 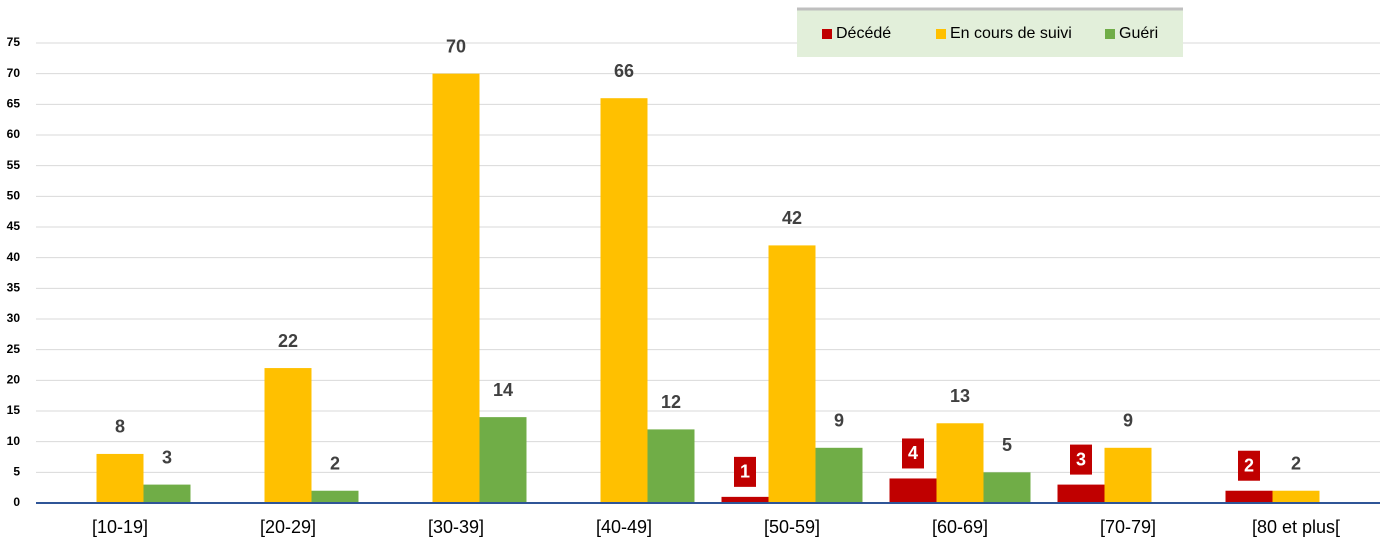 What do you see at coordinates (1296, 527) in the screenshot?
I see `x-tick-label: [80 et plus[` at bounding box center [1296, 527].